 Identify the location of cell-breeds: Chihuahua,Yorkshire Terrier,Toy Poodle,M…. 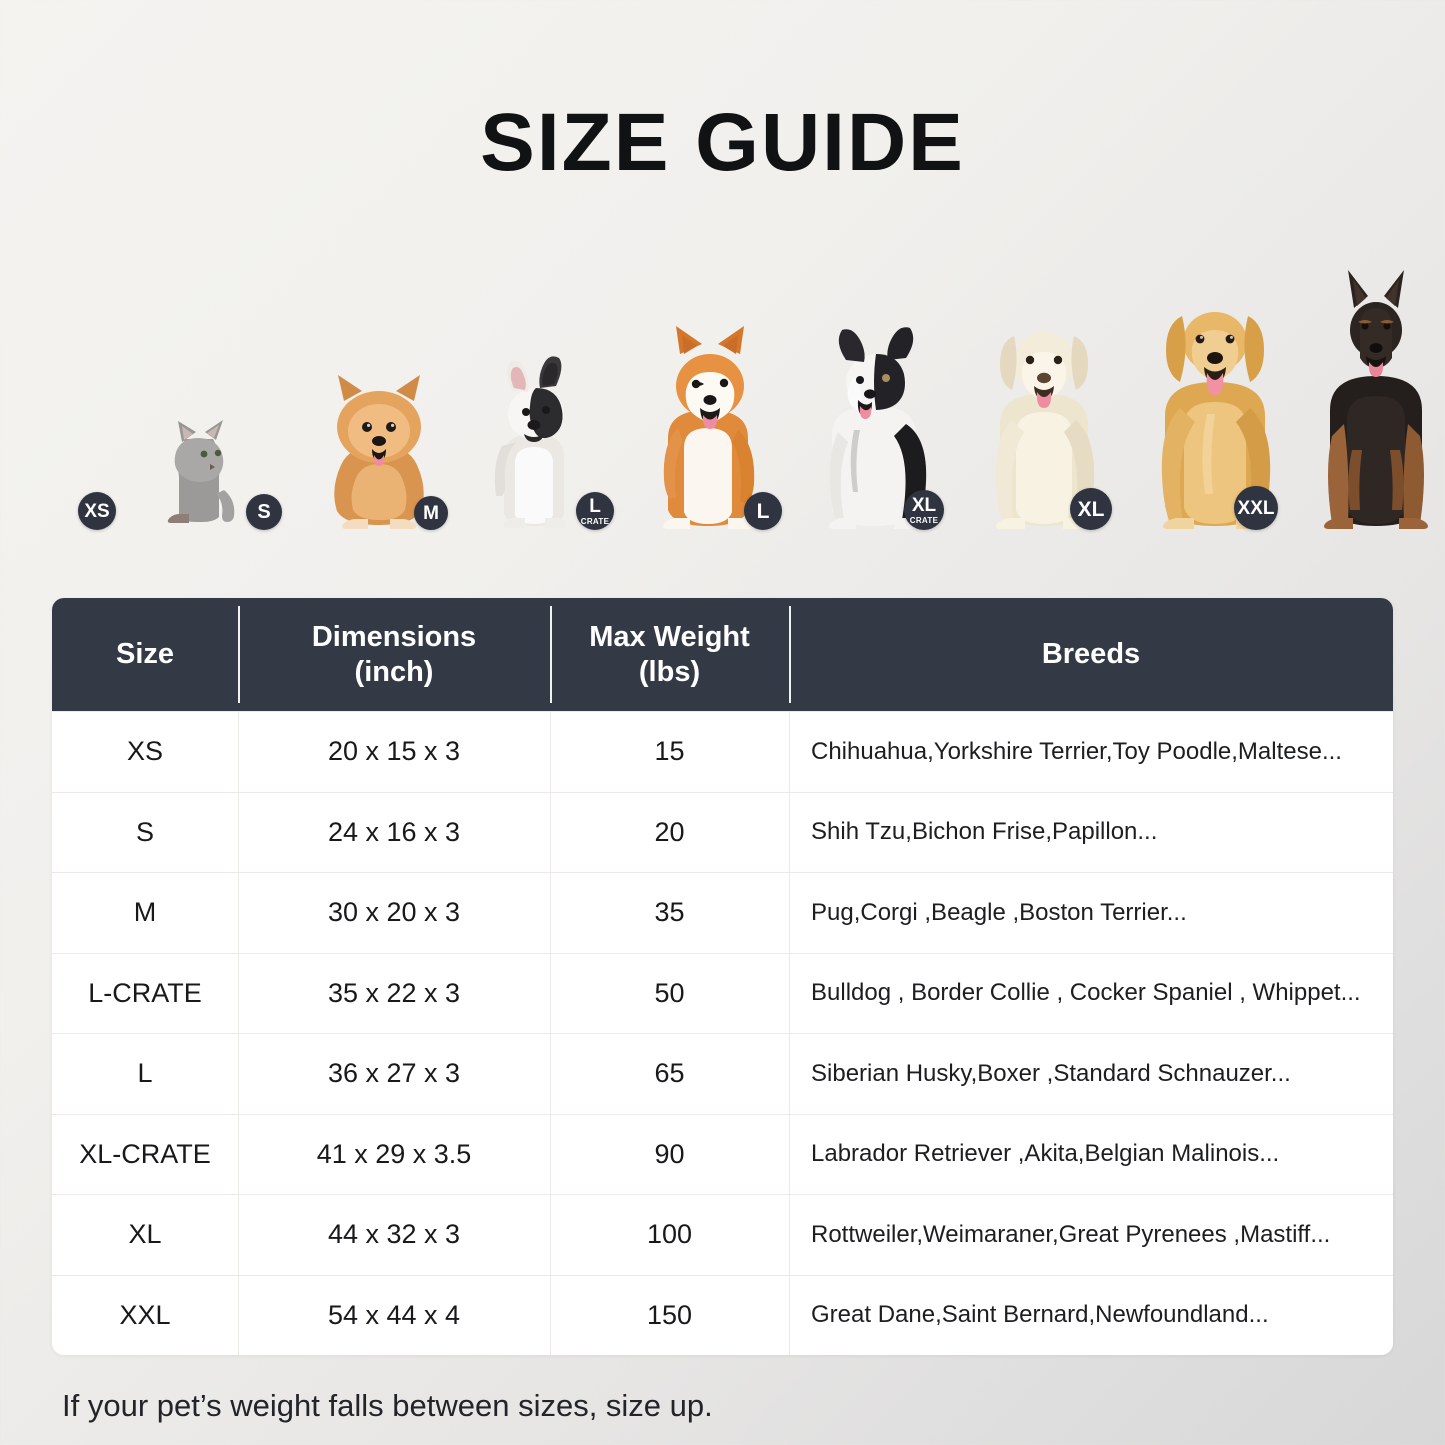
(1091, 752).